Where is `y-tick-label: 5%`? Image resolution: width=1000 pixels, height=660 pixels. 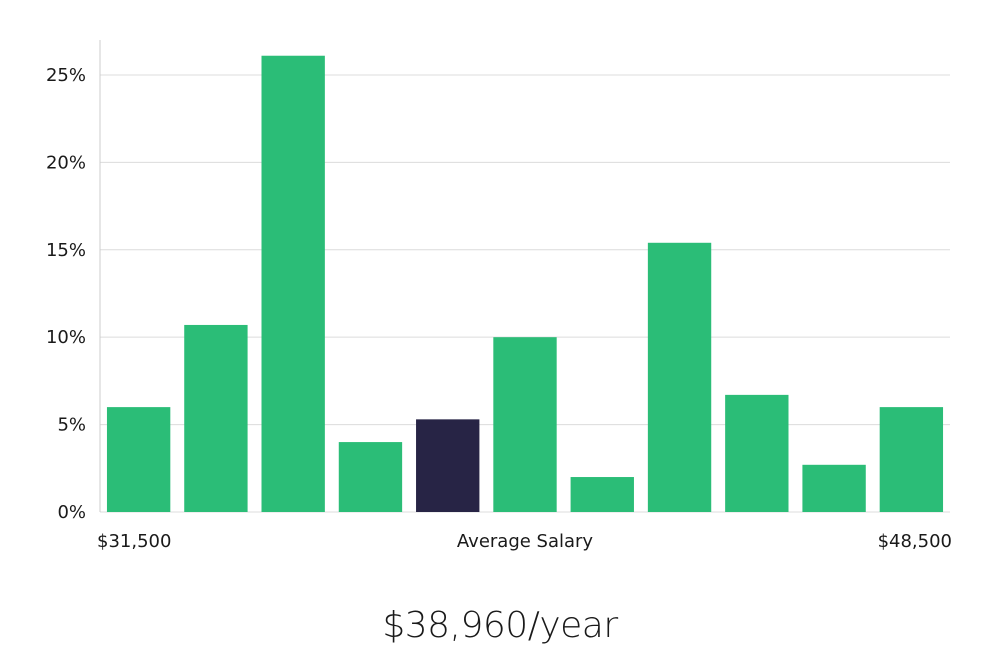 y-tick-label: 5% is located at coordinates (71, 425).